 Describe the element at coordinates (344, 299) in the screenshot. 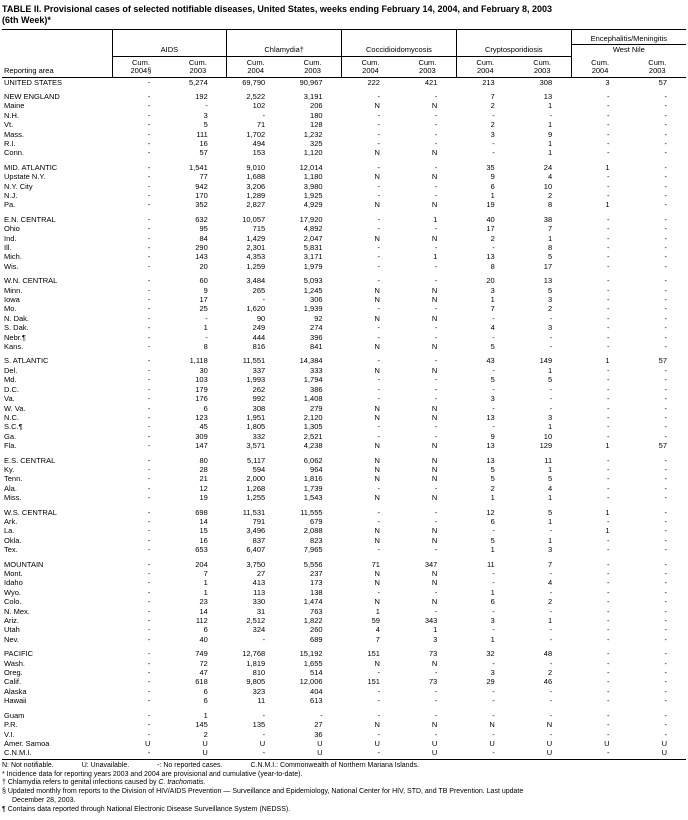

I see `table-row: Iowa - 17 - 306 N N 1 3 - -` at that location.